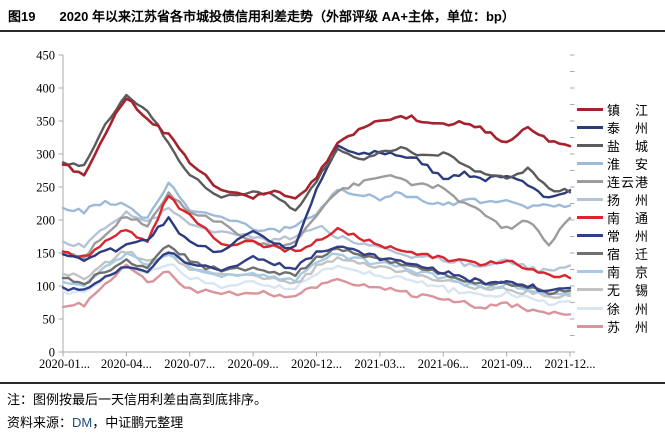  Describe the element at coordinates (590, 163) in the screenshot. I see `legend-swatch-huaian` at that location.